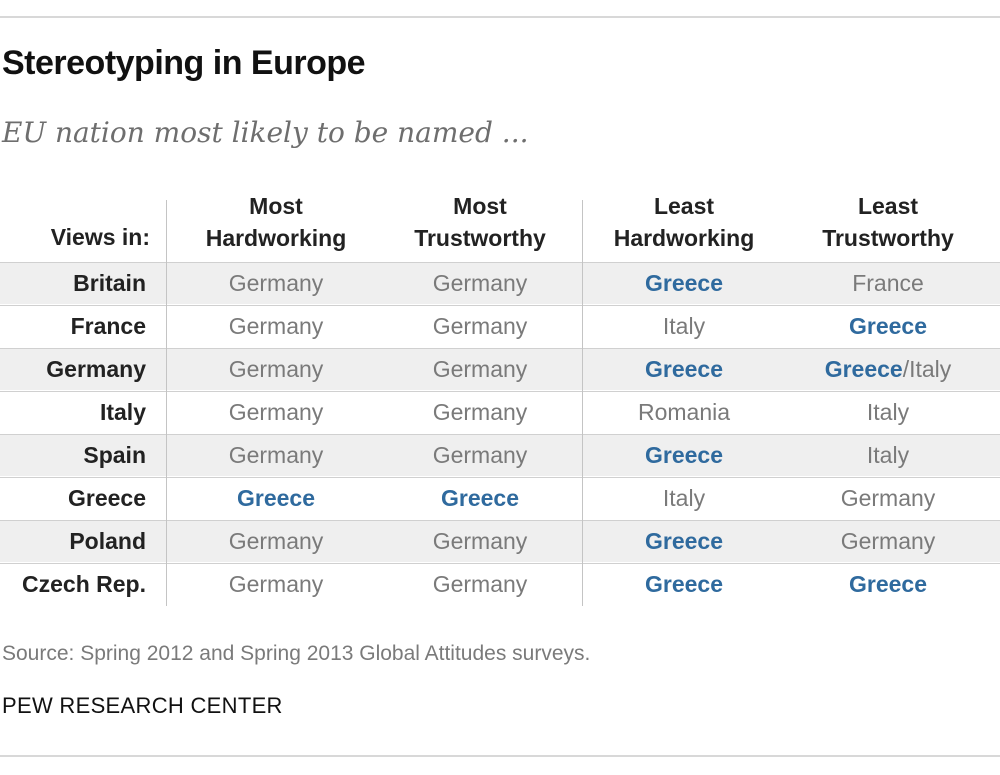 Image resolution: width=1000 pixels, height=775 pixels. I want to click on column-header: Most Hardworking, so click(276, 225).